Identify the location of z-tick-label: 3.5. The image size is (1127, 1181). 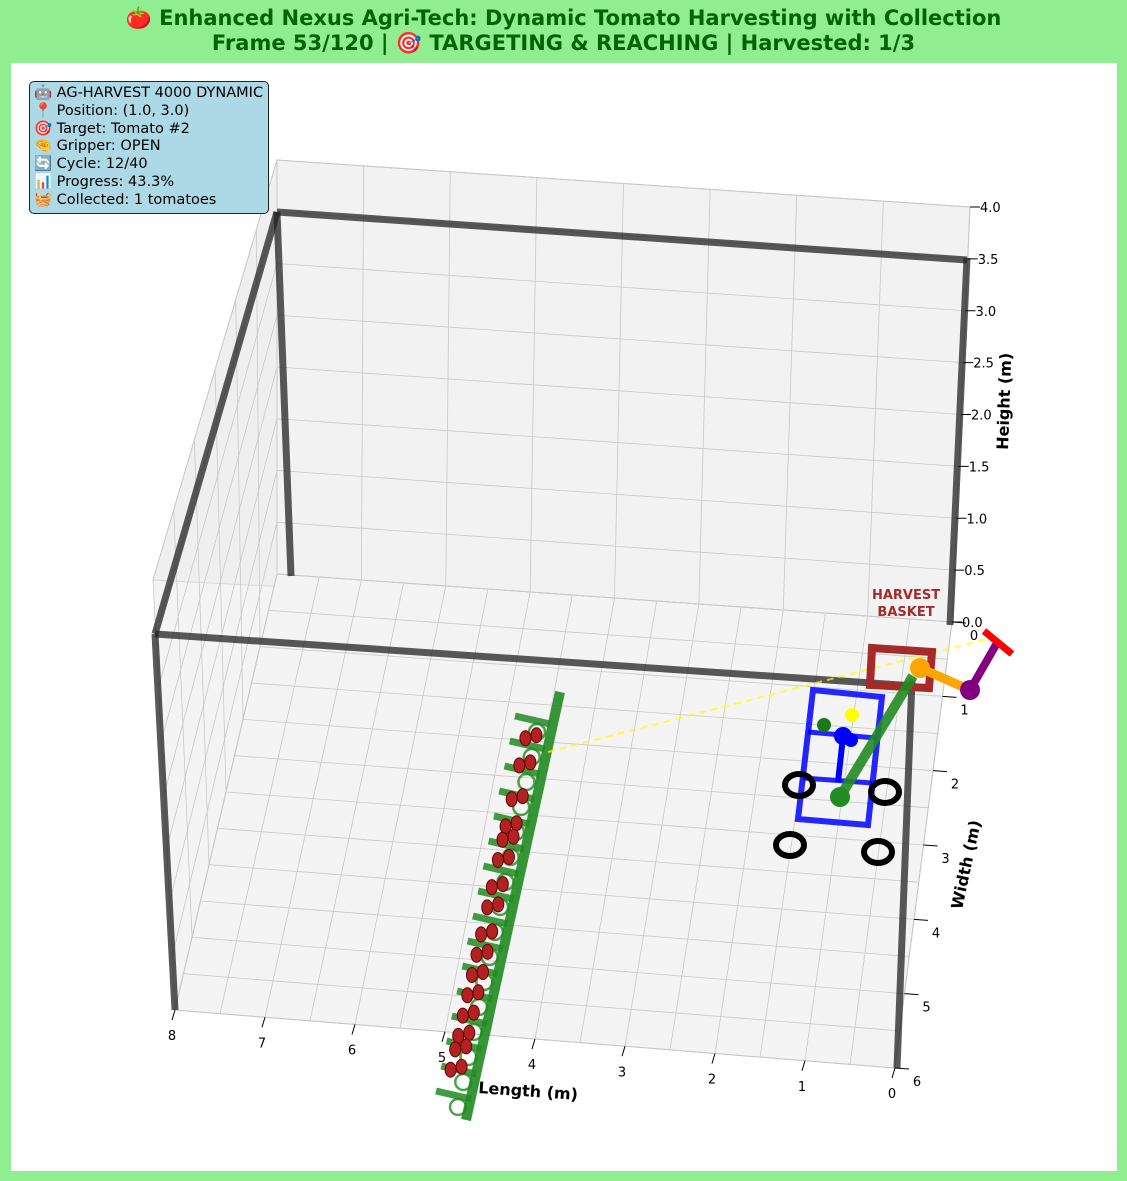
(988, 260).